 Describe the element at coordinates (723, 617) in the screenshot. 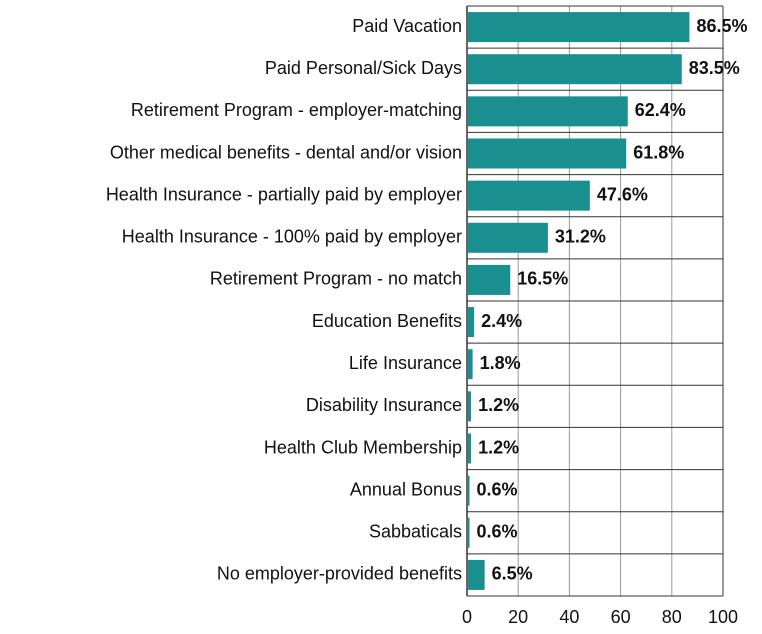

I see `x-tick-label: 100` at that location.